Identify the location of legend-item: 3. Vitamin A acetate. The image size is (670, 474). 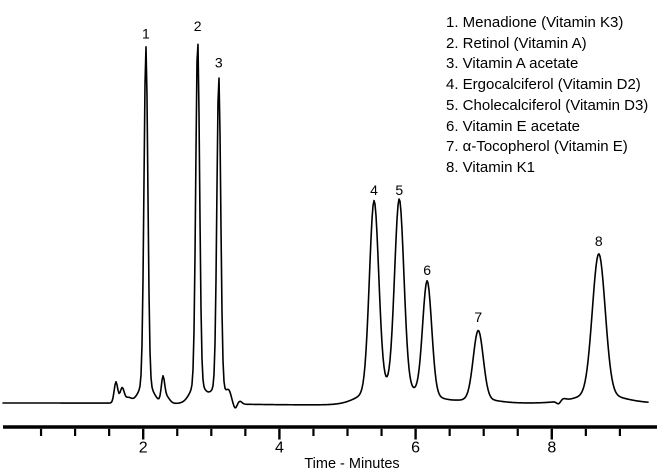
(512, 64).